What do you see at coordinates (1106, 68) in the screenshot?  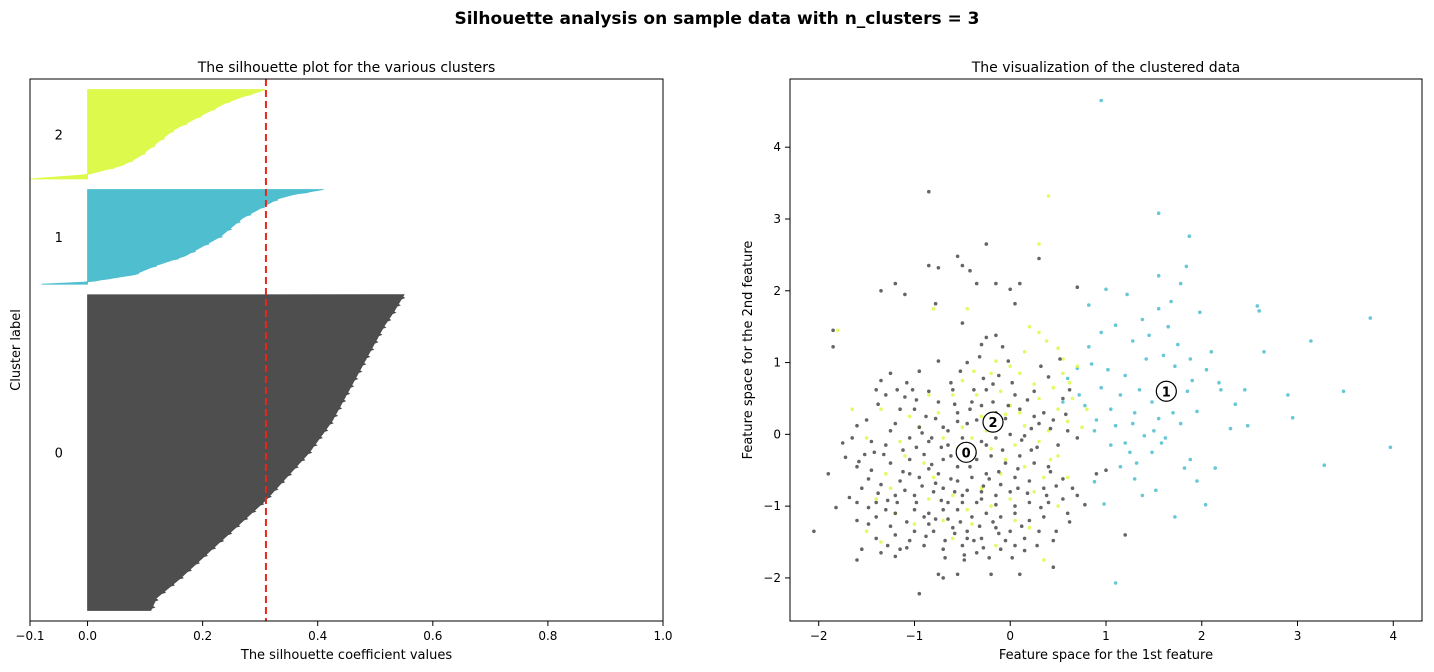 I see `scatter-plot-title: The visualization of the clustered data` at bounding box center [1106, 68].